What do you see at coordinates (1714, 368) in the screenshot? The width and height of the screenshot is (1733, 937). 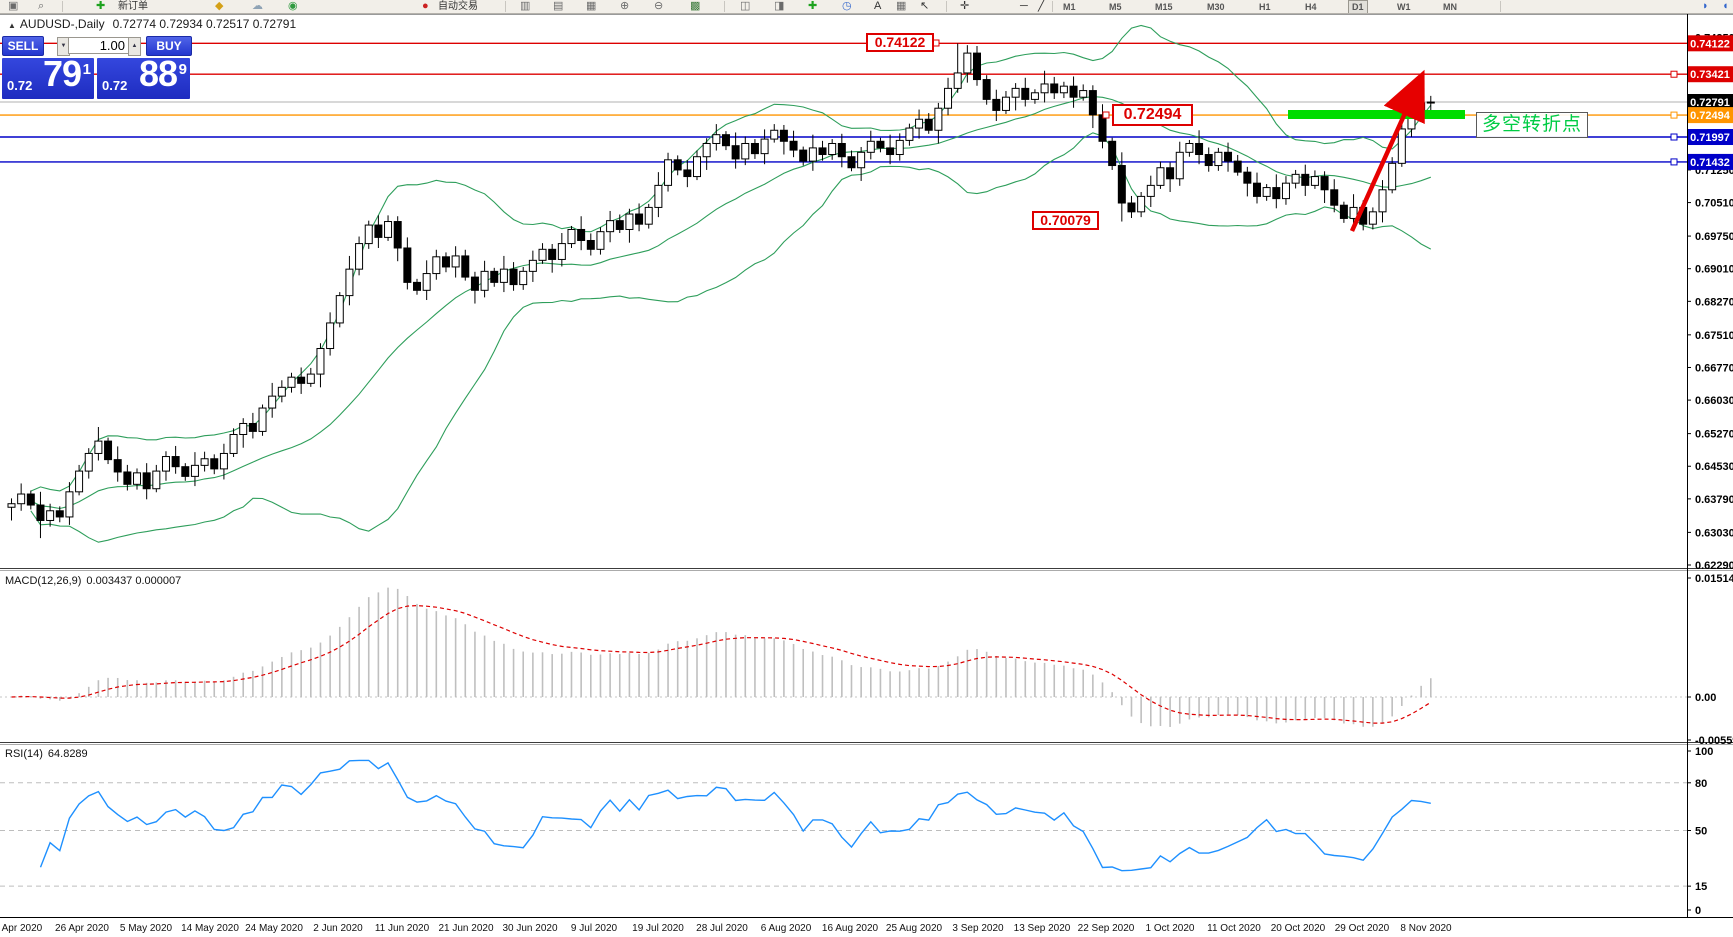 I see `price-tick-label: 0.66770` at bounding box center [1714, 368].